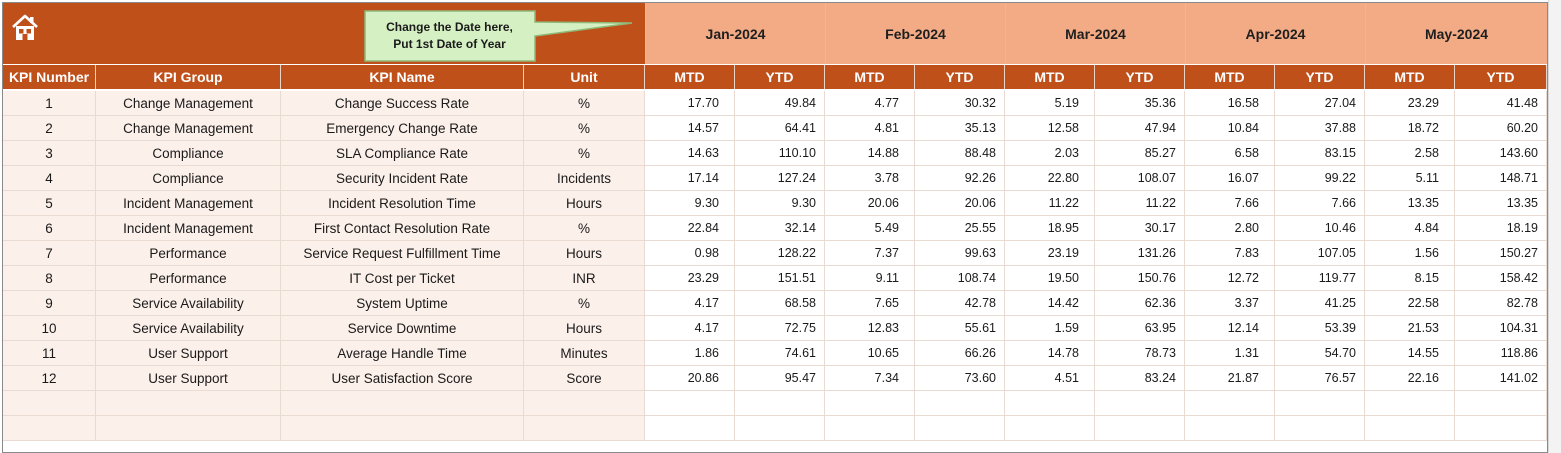  Describe the element at coordinates (1050, 228) in the screenshot. I see `cell-mtd: 18.95` at that location.